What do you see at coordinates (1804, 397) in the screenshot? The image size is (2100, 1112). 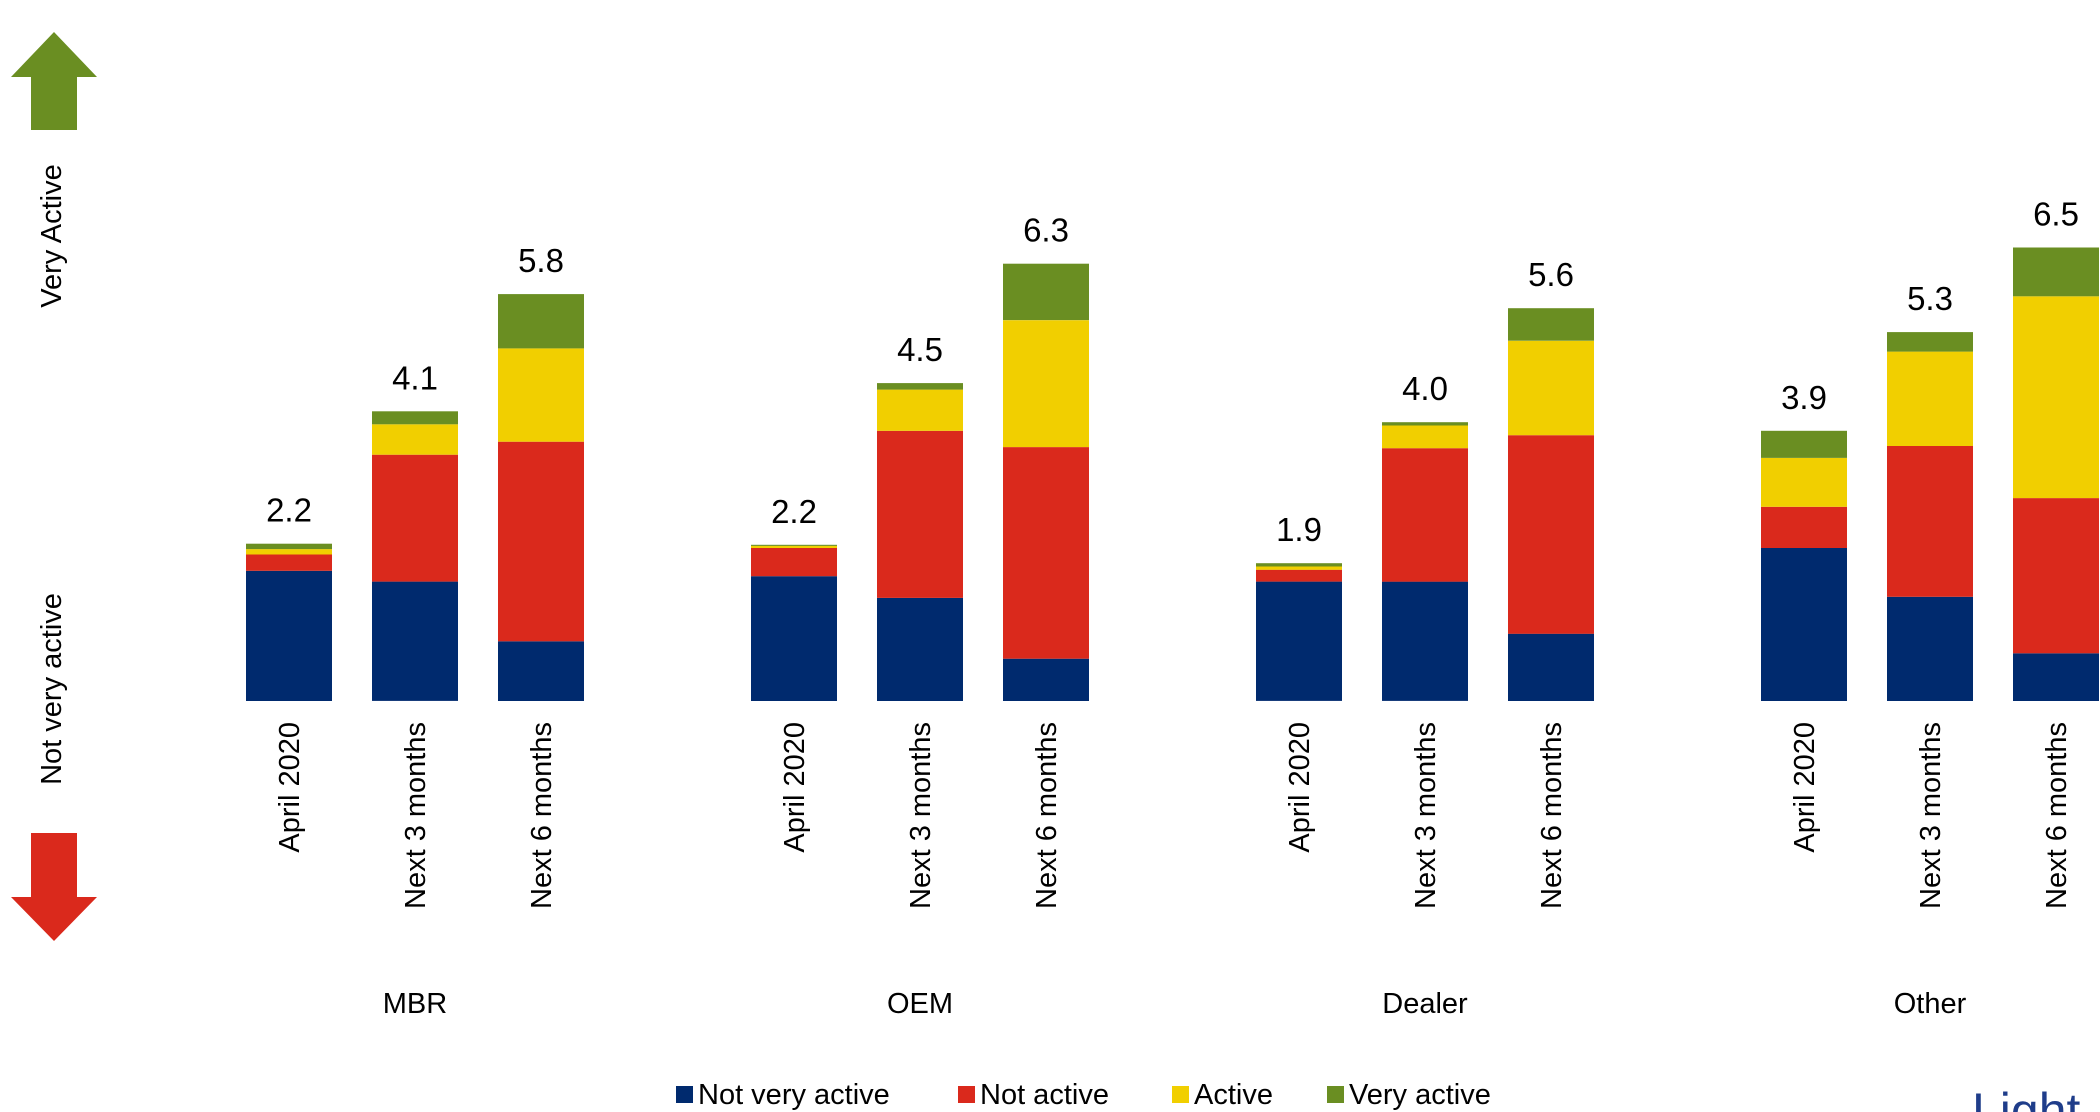 I see `total-label: 3.9` at bounding box center [1804, 397].